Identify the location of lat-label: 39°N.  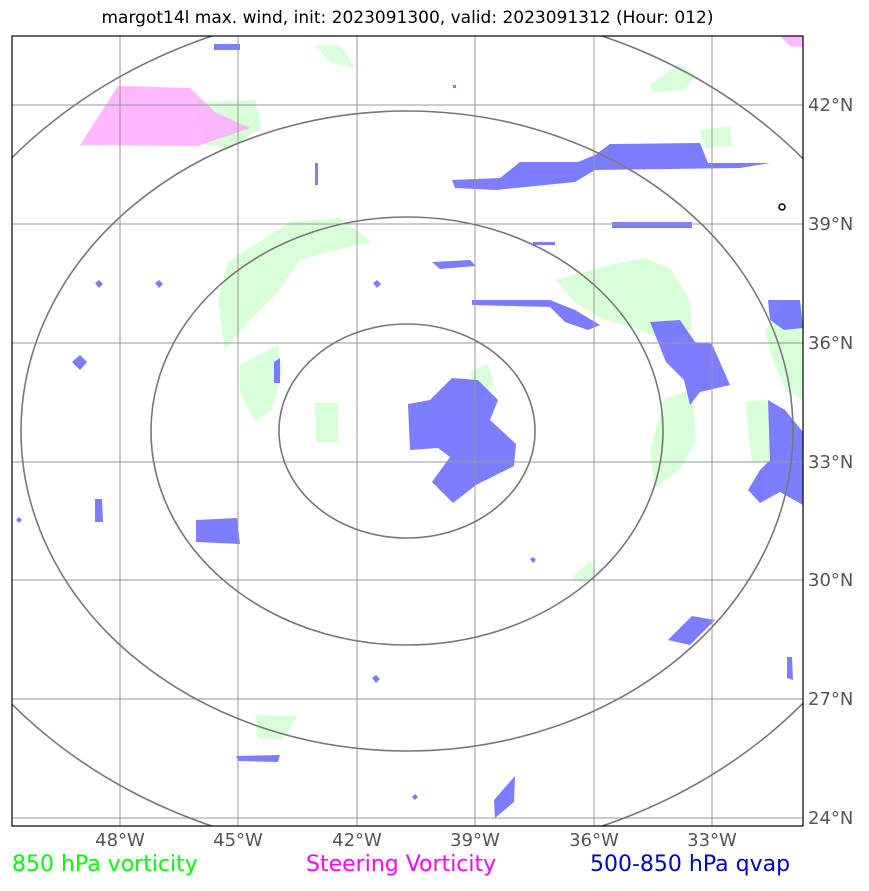
(830, 224).